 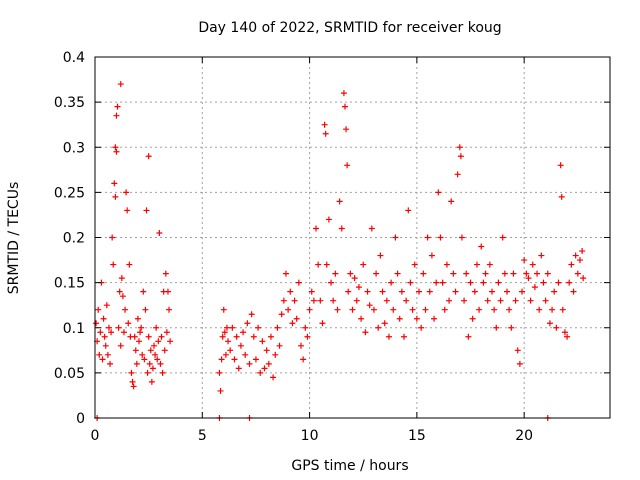 I want to click on y-tick-label: 0.05, so click(x=69, y=374).